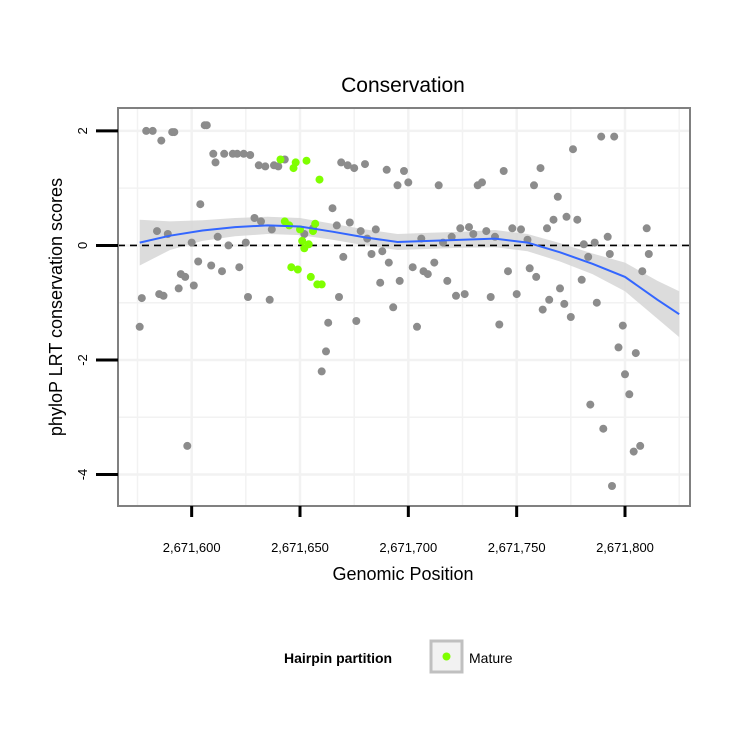 The height and width of the screenshot is (750, 750). I want to click on x-tick-label: 2,671,750, so click(517, 547).